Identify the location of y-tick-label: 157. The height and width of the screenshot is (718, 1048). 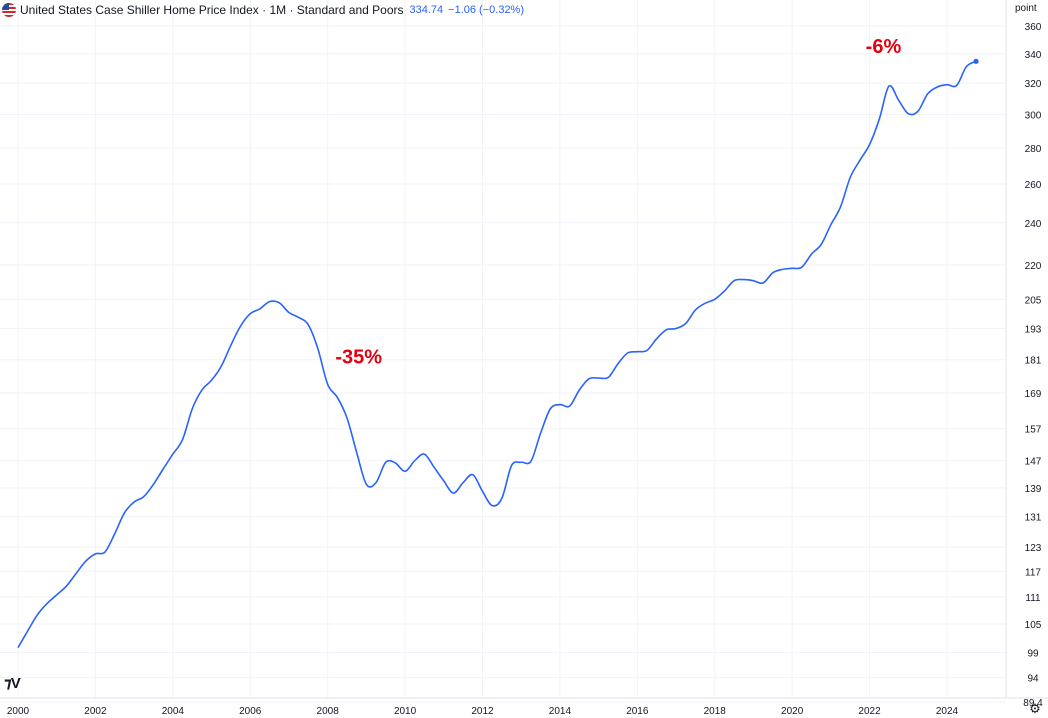
(1033, 430).